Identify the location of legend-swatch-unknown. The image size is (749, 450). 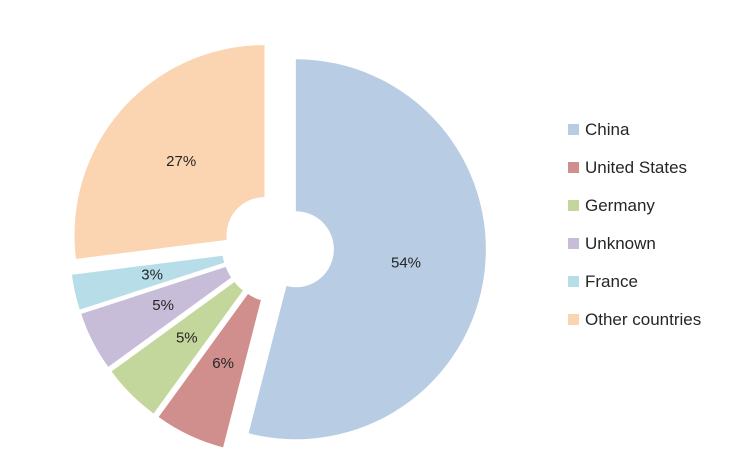
(573, 243).